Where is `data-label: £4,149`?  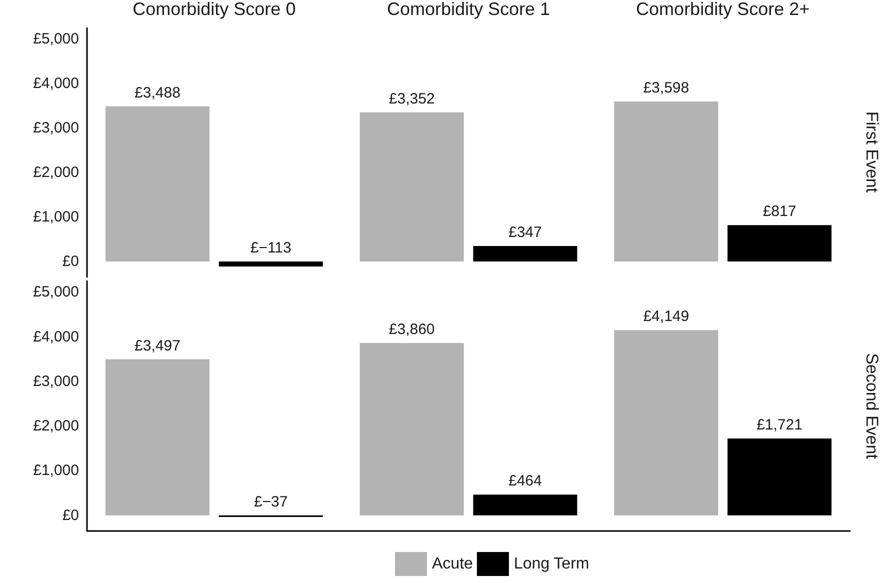
data-label: £4,149 is located at coordinates (666, 317).